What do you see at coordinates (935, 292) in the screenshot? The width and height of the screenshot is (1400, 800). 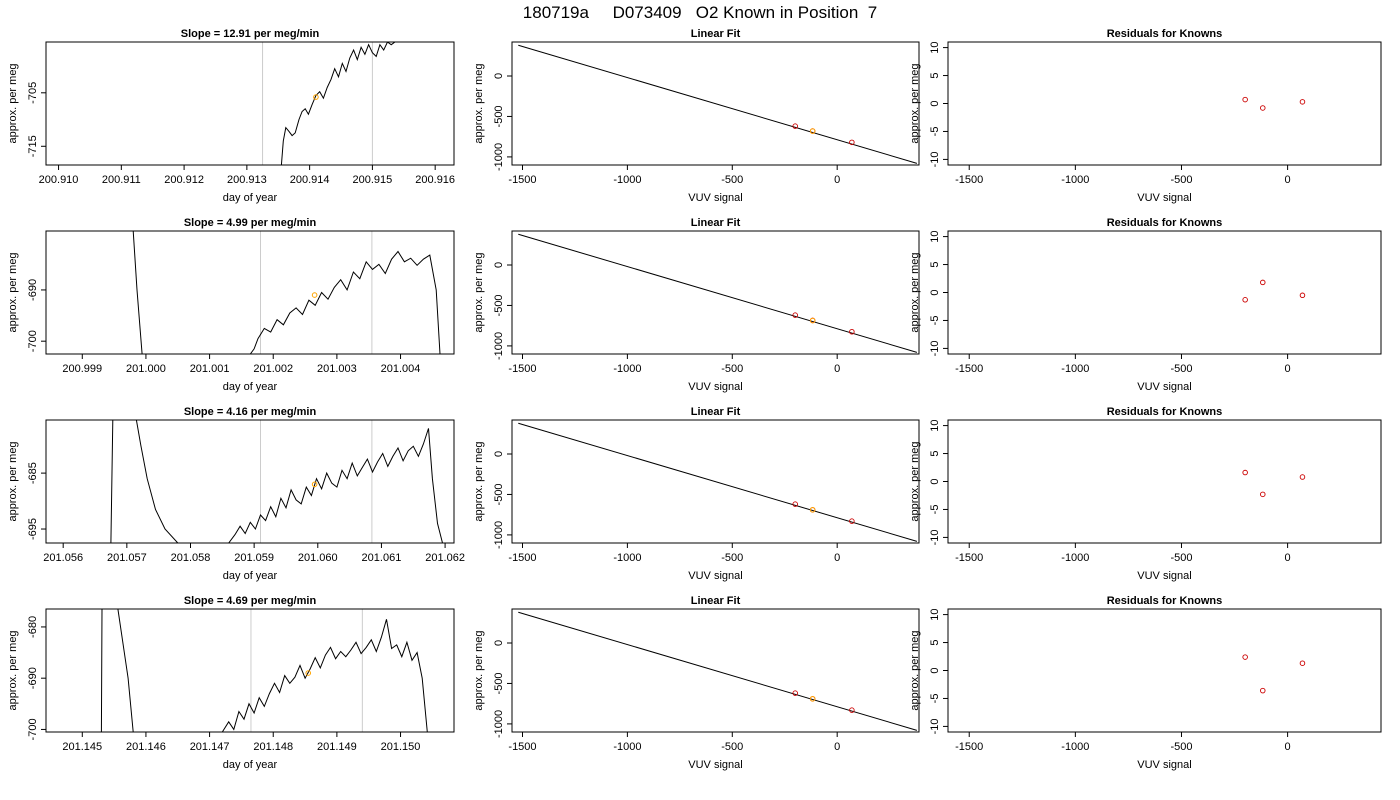 I see `panel-6-y-tick-label-3: 0` at bounding box center [935, 292].